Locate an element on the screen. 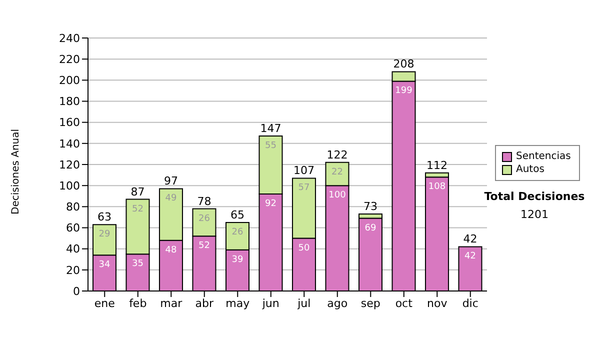 Image resolution: width=600 pixels, height=340 pixels. data-label: 199 is located at coordinates (404, 91).